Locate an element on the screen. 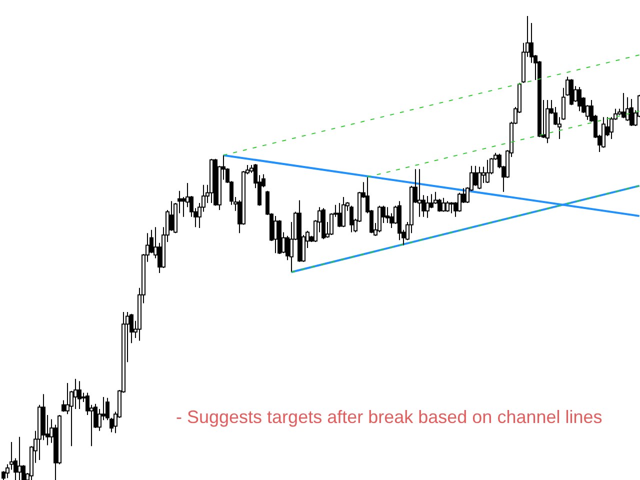 This screenshot has width=640, height=480. annotation: - Suggests targets after break based on channel lines is located at coordinates (389, 417).